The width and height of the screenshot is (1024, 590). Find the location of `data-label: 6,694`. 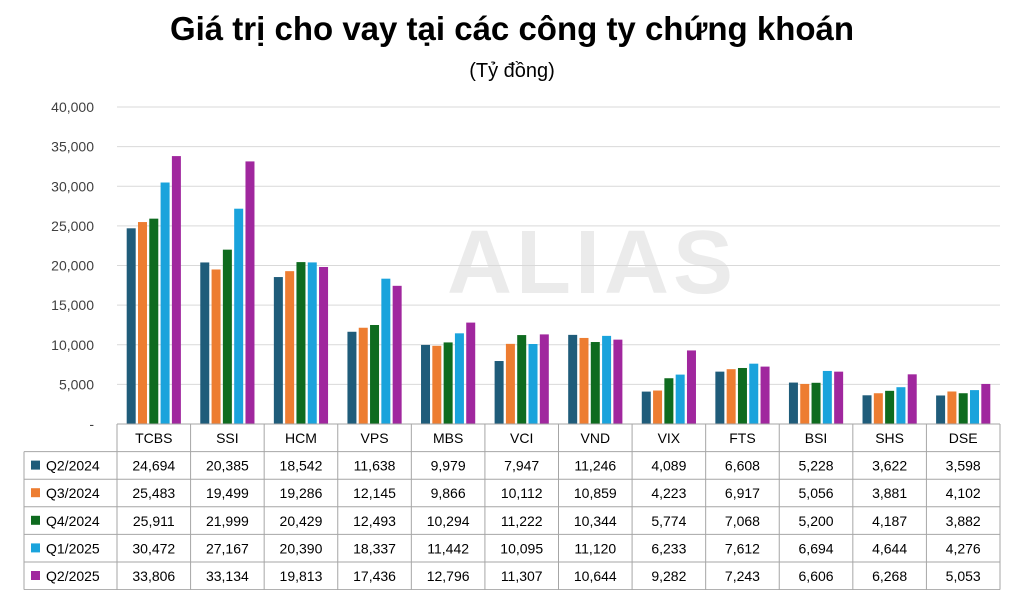

data-label: 6,694 is located at coordinates (816, 548).